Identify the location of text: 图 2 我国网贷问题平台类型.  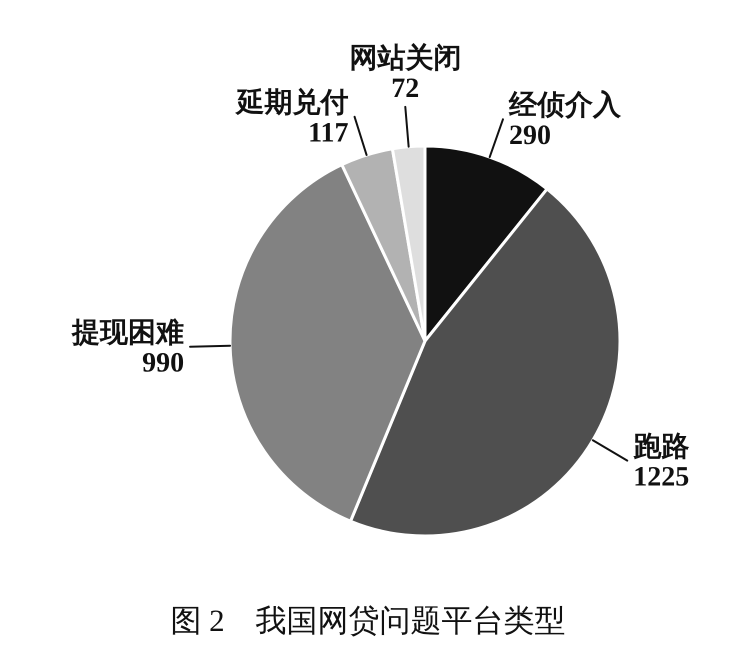
(368, 621).